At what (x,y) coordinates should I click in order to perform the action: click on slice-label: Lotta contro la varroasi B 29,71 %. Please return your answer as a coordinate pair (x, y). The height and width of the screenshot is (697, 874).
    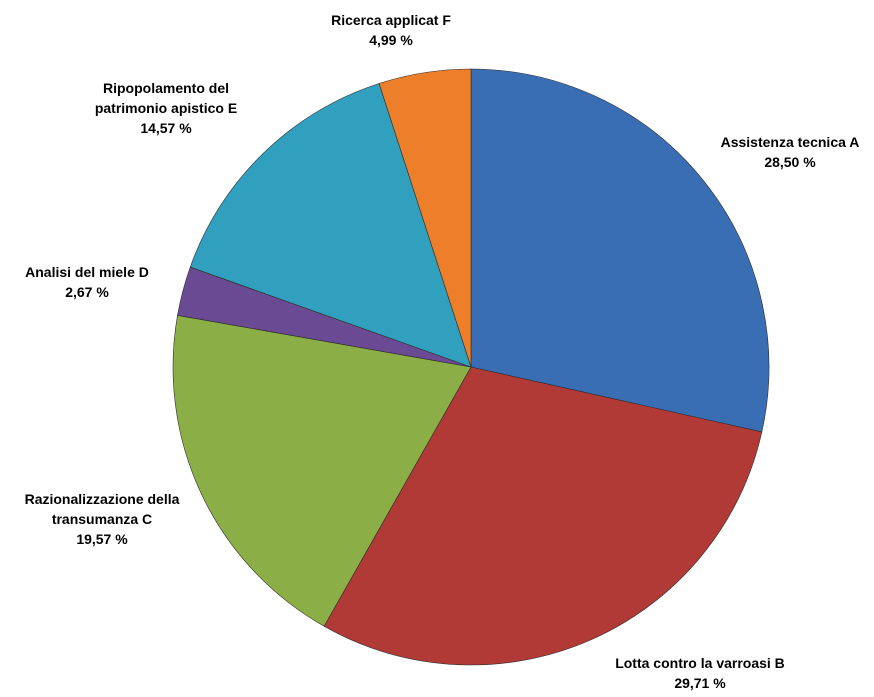
    Looking at the image, I should click on (700, 673).